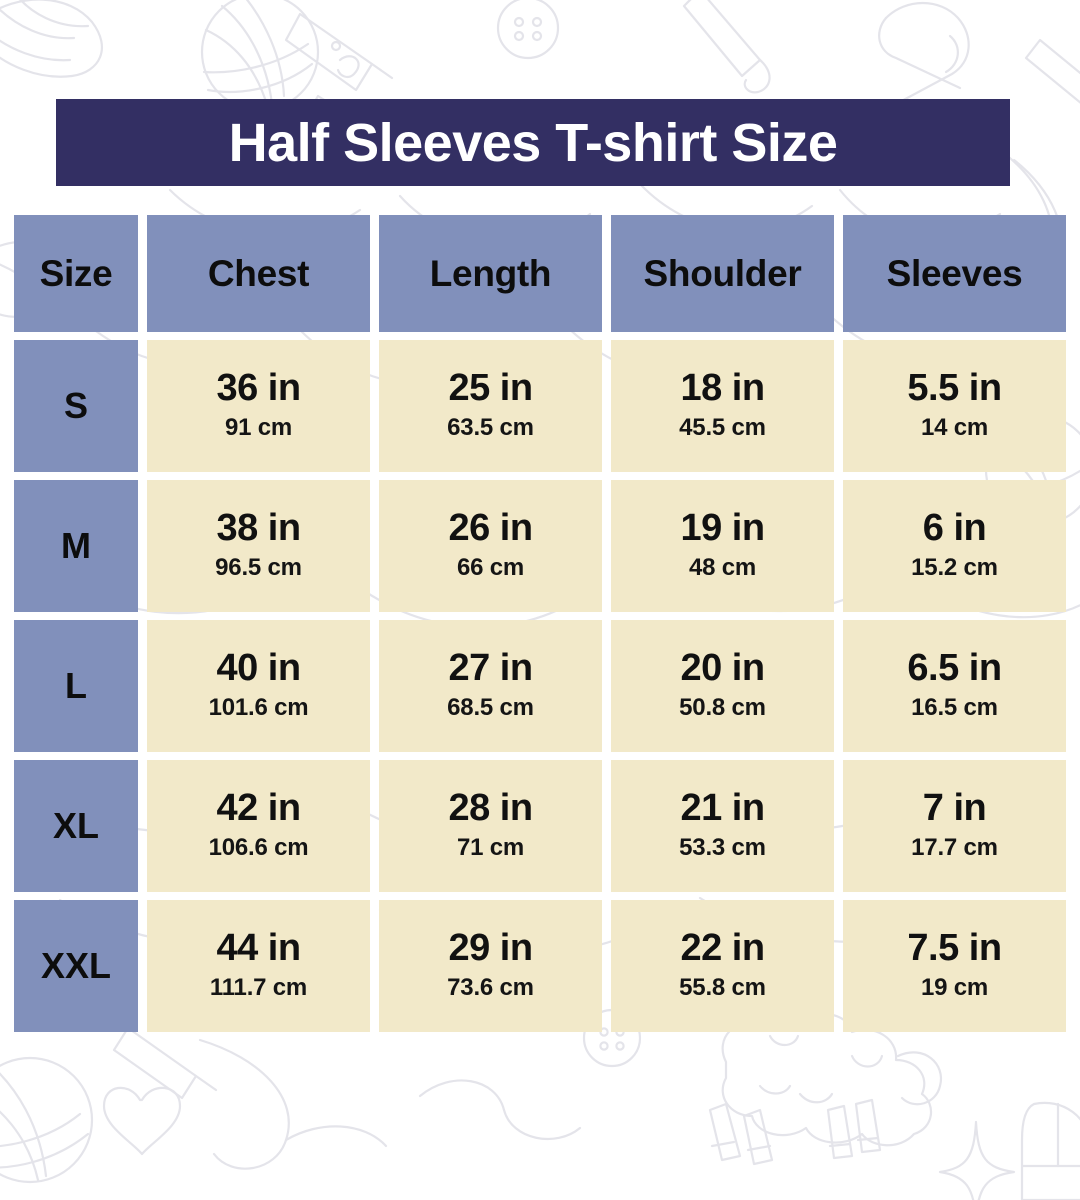  Describe the element at coordinates (954, 388) in the screenshot. I see `value-inches: 5.5 in` at that location.